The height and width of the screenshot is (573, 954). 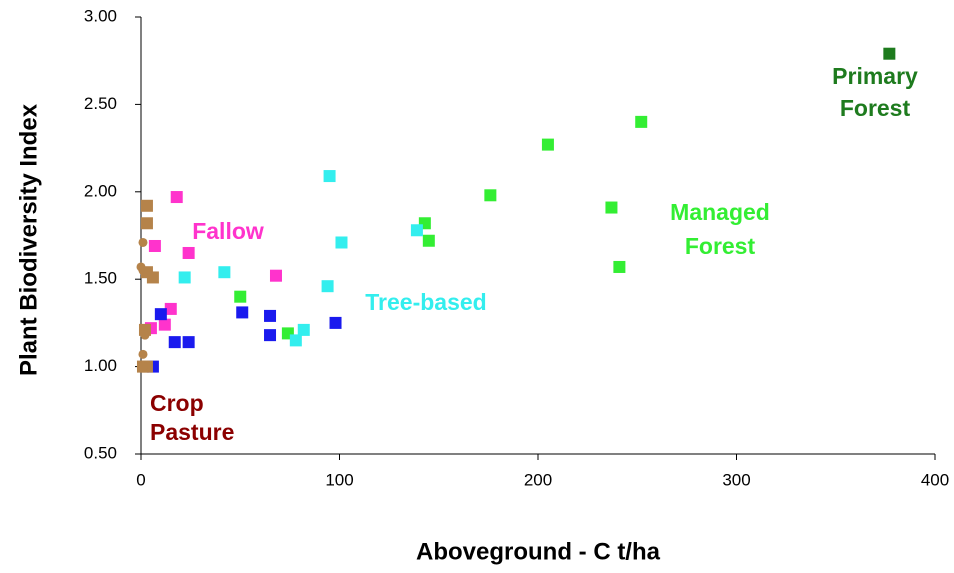 What do you see at coordinates (100, 103) in the screenshot?
I see `y-tick-label: 2.50` at bounding box center [100, 103].